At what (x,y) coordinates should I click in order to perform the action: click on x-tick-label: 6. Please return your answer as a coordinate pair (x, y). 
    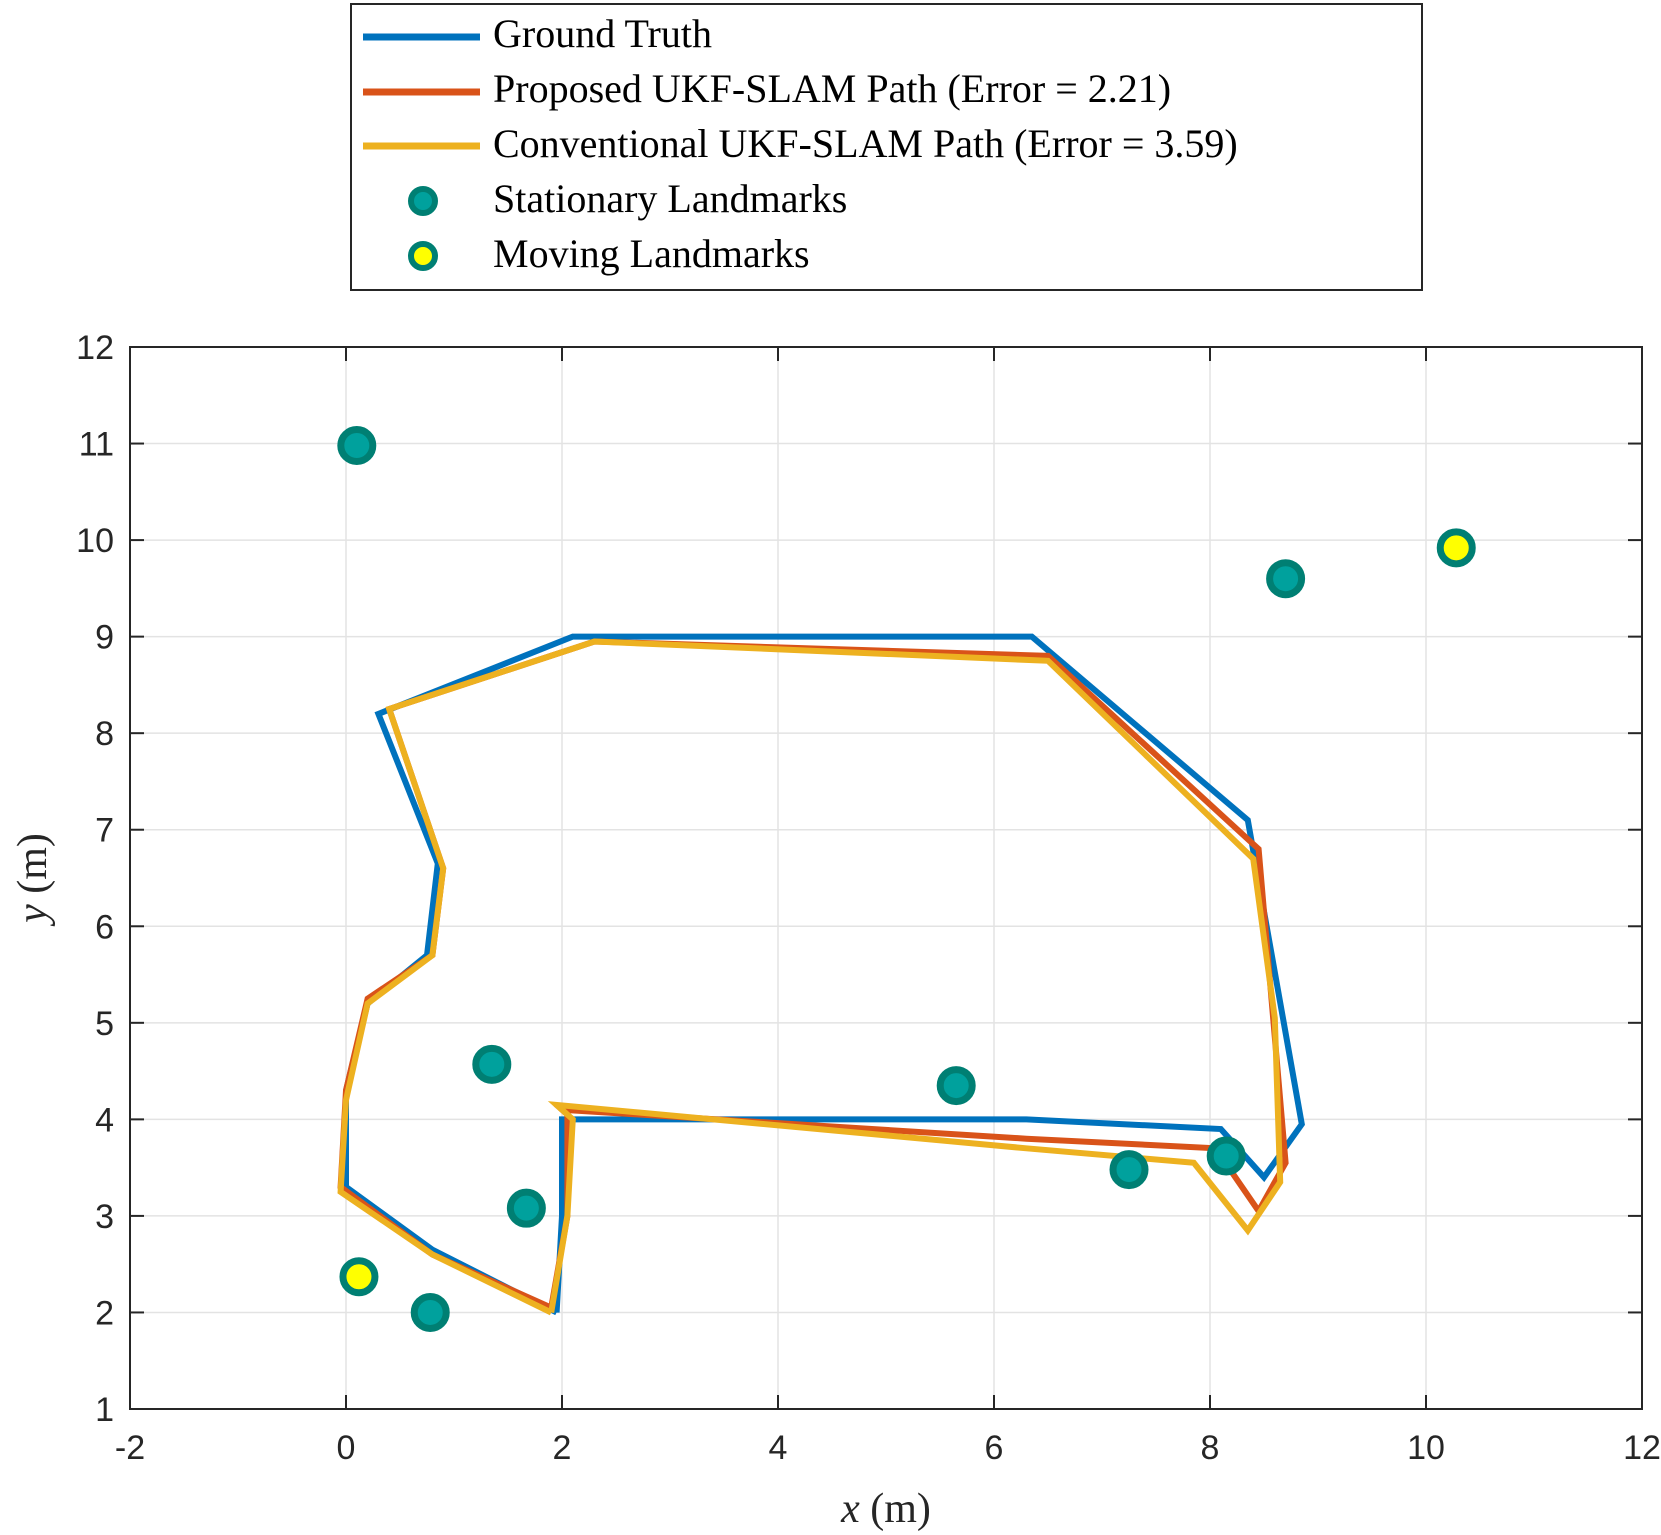
    Looking at the image, I should click on (994, 1448).